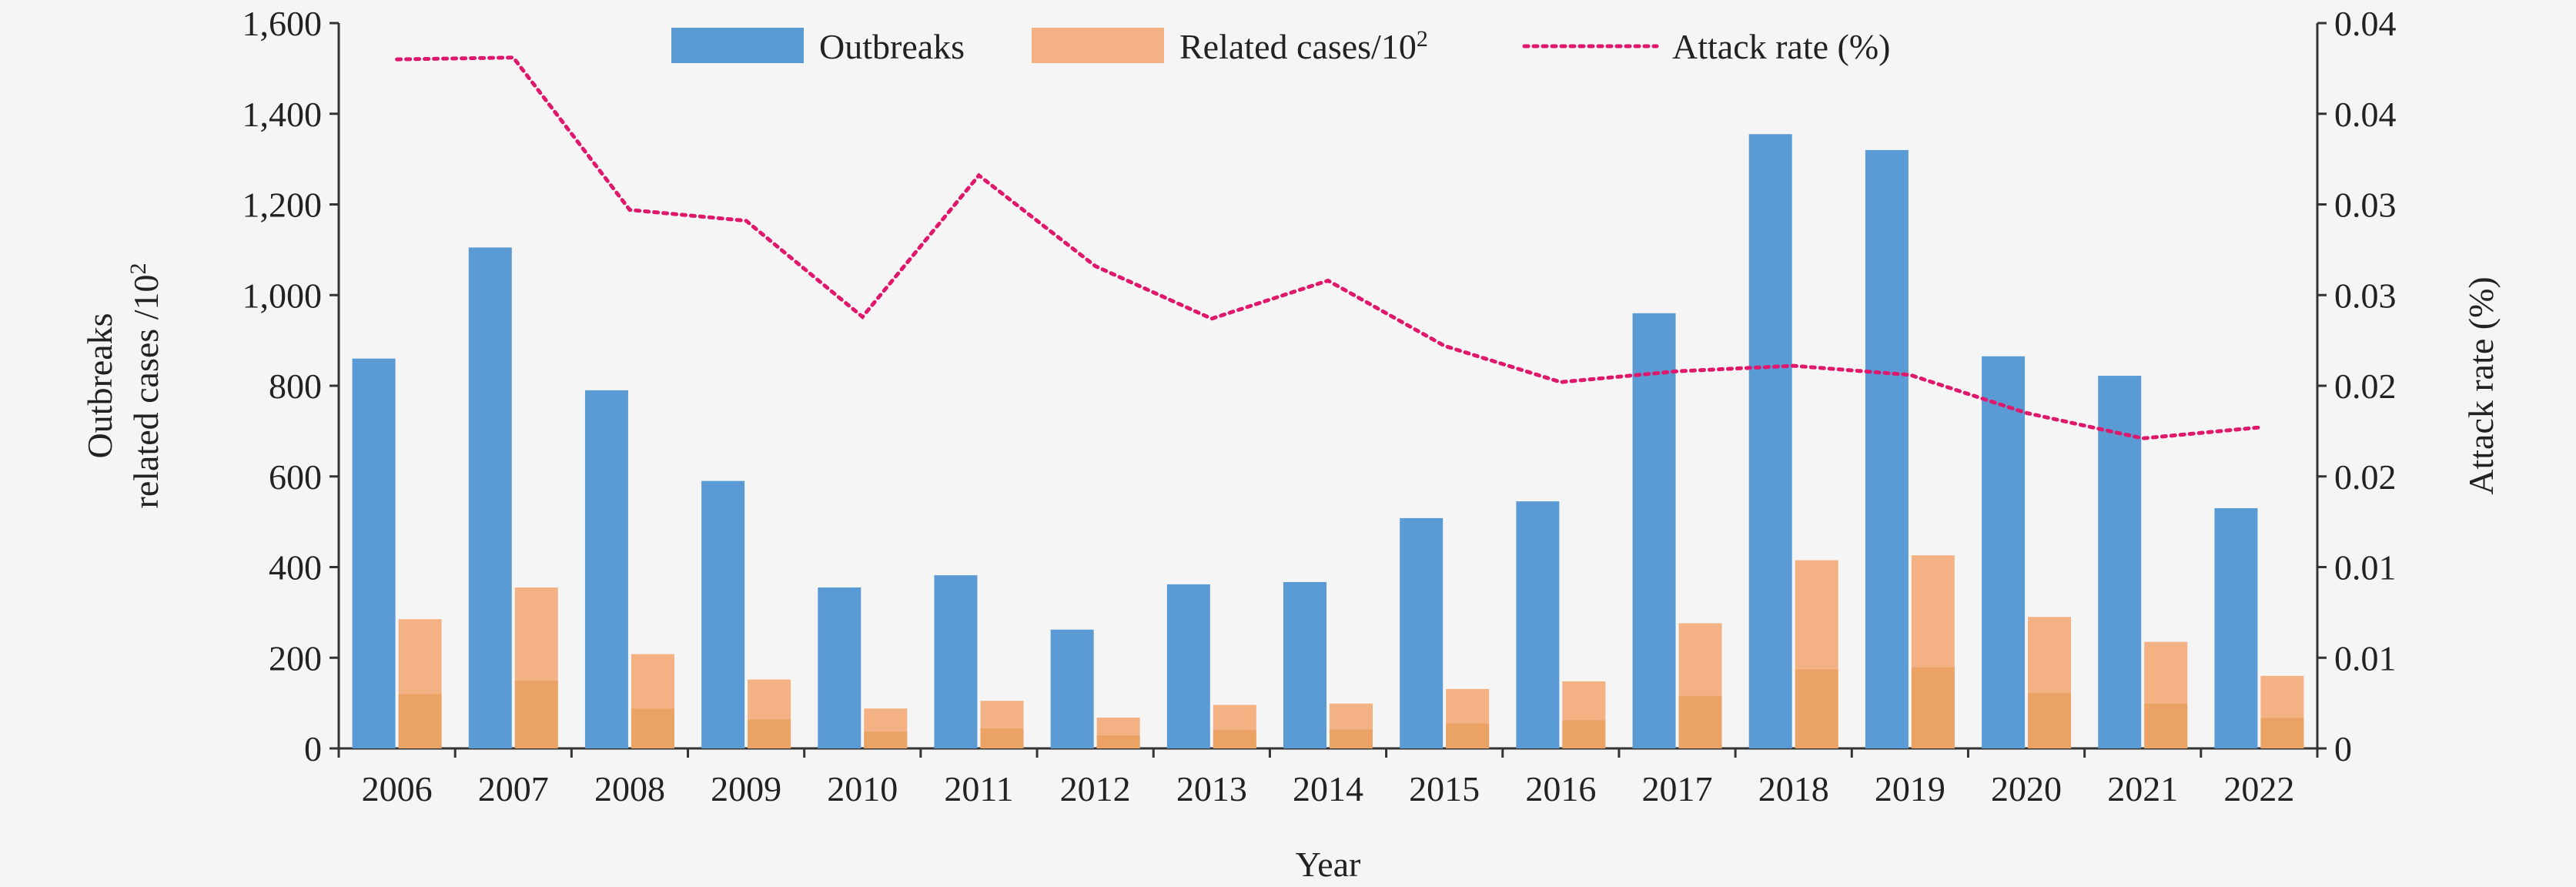 This screenshot has height=887, width=2576. Describe the element at coordinates (2481, 385) in the screenshot. I see `right-y-axis-title: Attack rate (%)` at that location.